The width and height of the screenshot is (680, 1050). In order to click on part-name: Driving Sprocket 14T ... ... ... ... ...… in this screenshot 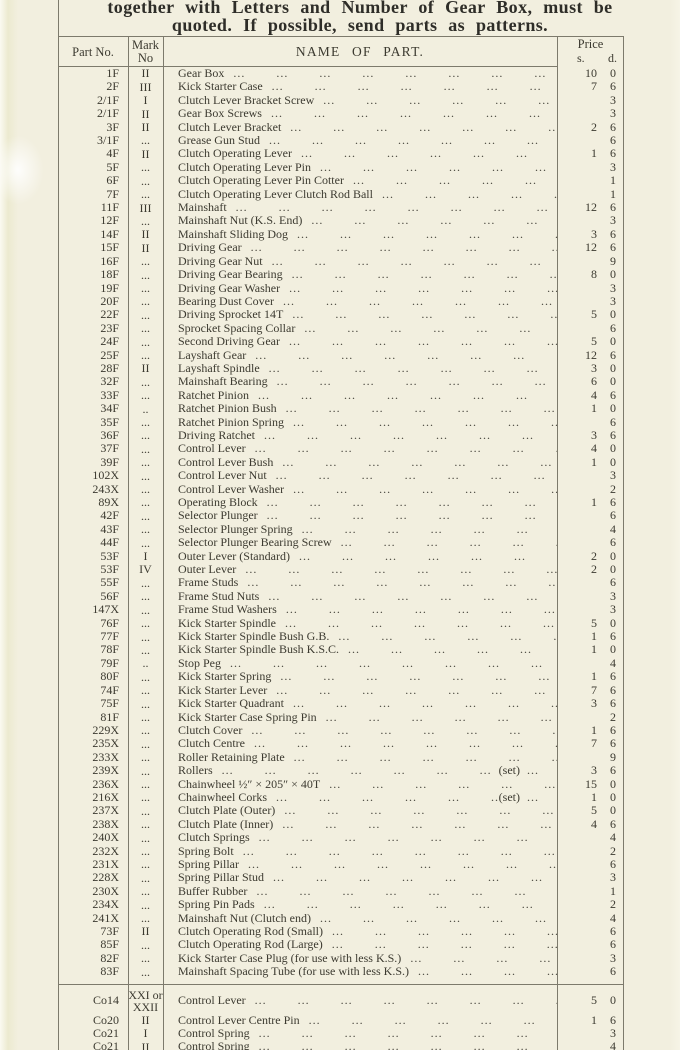, I will do `click(360, 314)`.